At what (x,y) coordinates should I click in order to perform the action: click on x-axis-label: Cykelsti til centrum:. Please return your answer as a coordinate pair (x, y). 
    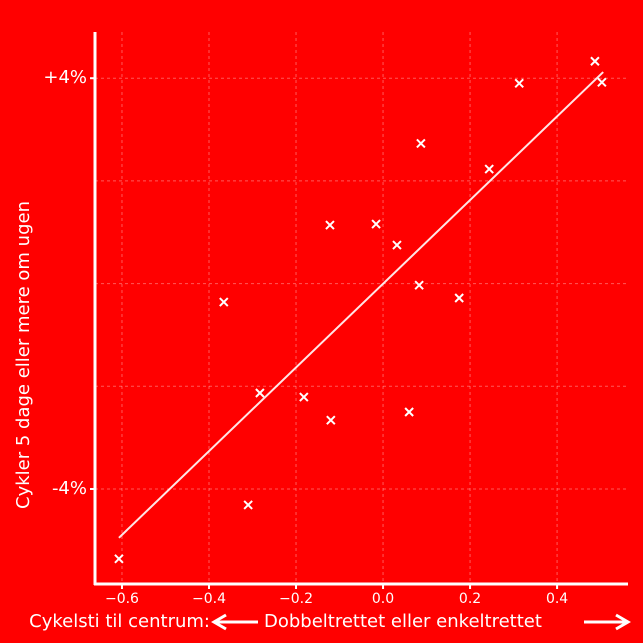
    Looking at the image, I should click on (119, 621).